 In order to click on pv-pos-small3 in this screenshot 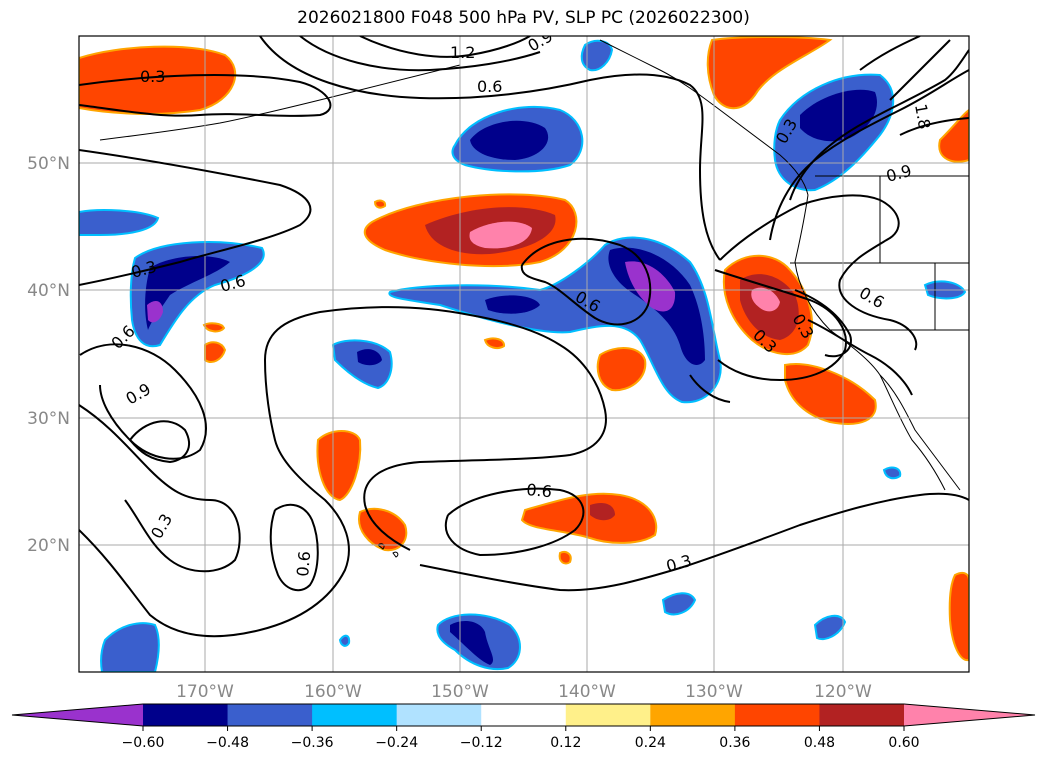, I will do `click(380, 204)`.